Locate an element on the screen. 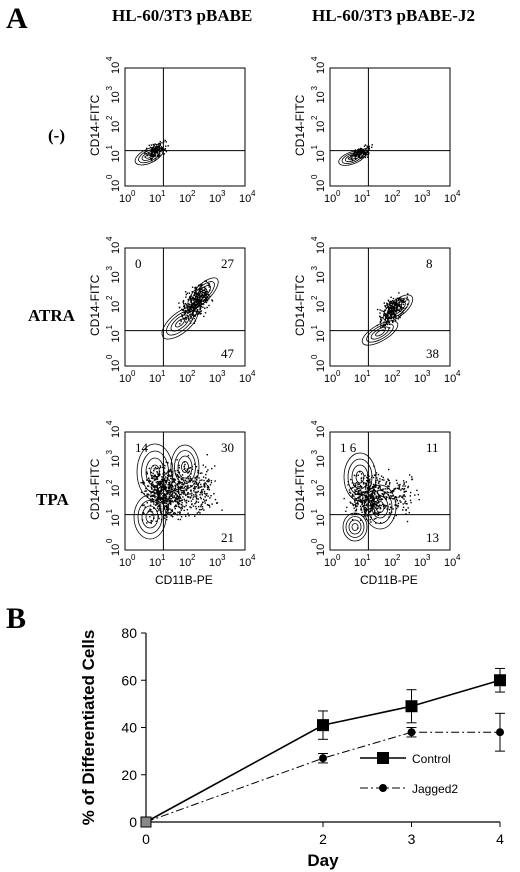 The image size is (520, 872). y-axis-label: CD14-FITC is located at coordinates (300, 489).